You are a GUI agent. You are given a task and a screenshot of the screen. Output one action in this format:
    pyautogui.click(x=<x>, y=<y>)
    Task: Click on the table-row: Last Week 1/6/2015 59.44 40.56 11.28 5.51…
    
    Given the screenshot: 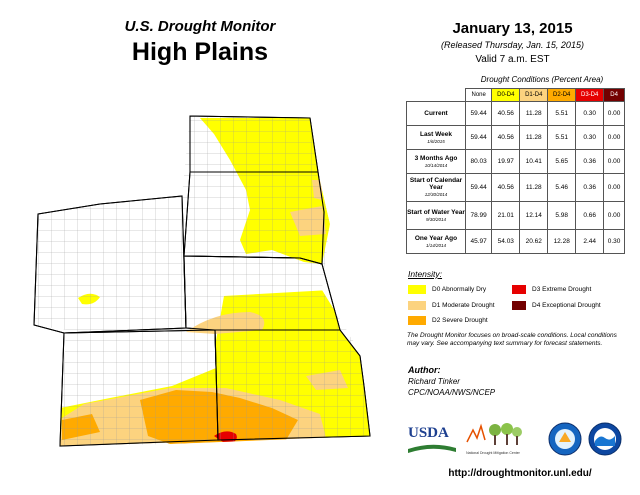 What is the action you would take?
    pyautogui.click(x=515, y=137)
    